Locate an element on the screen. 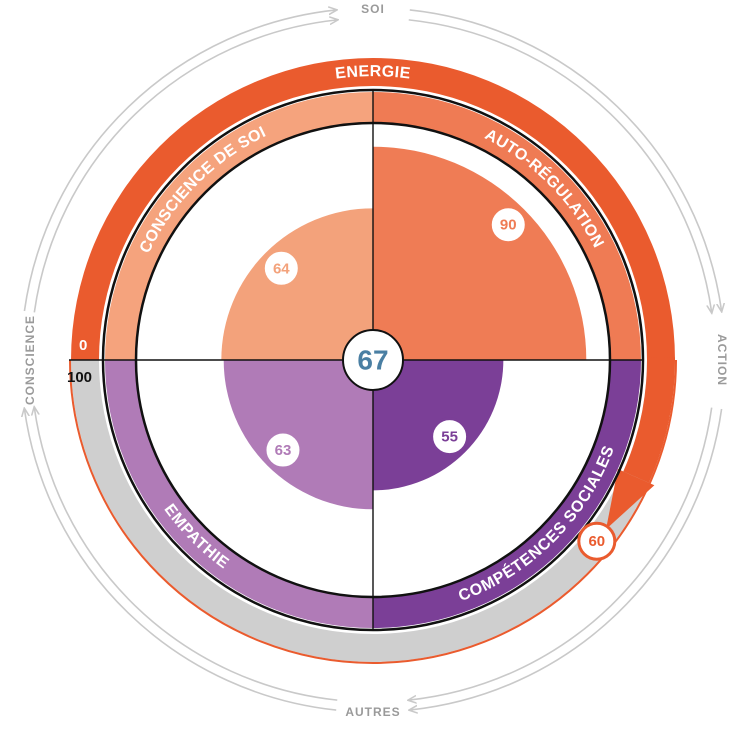 This screenshot has width=740, height=730. energy-scale-end: 100 is located at coordinates (79, 377).